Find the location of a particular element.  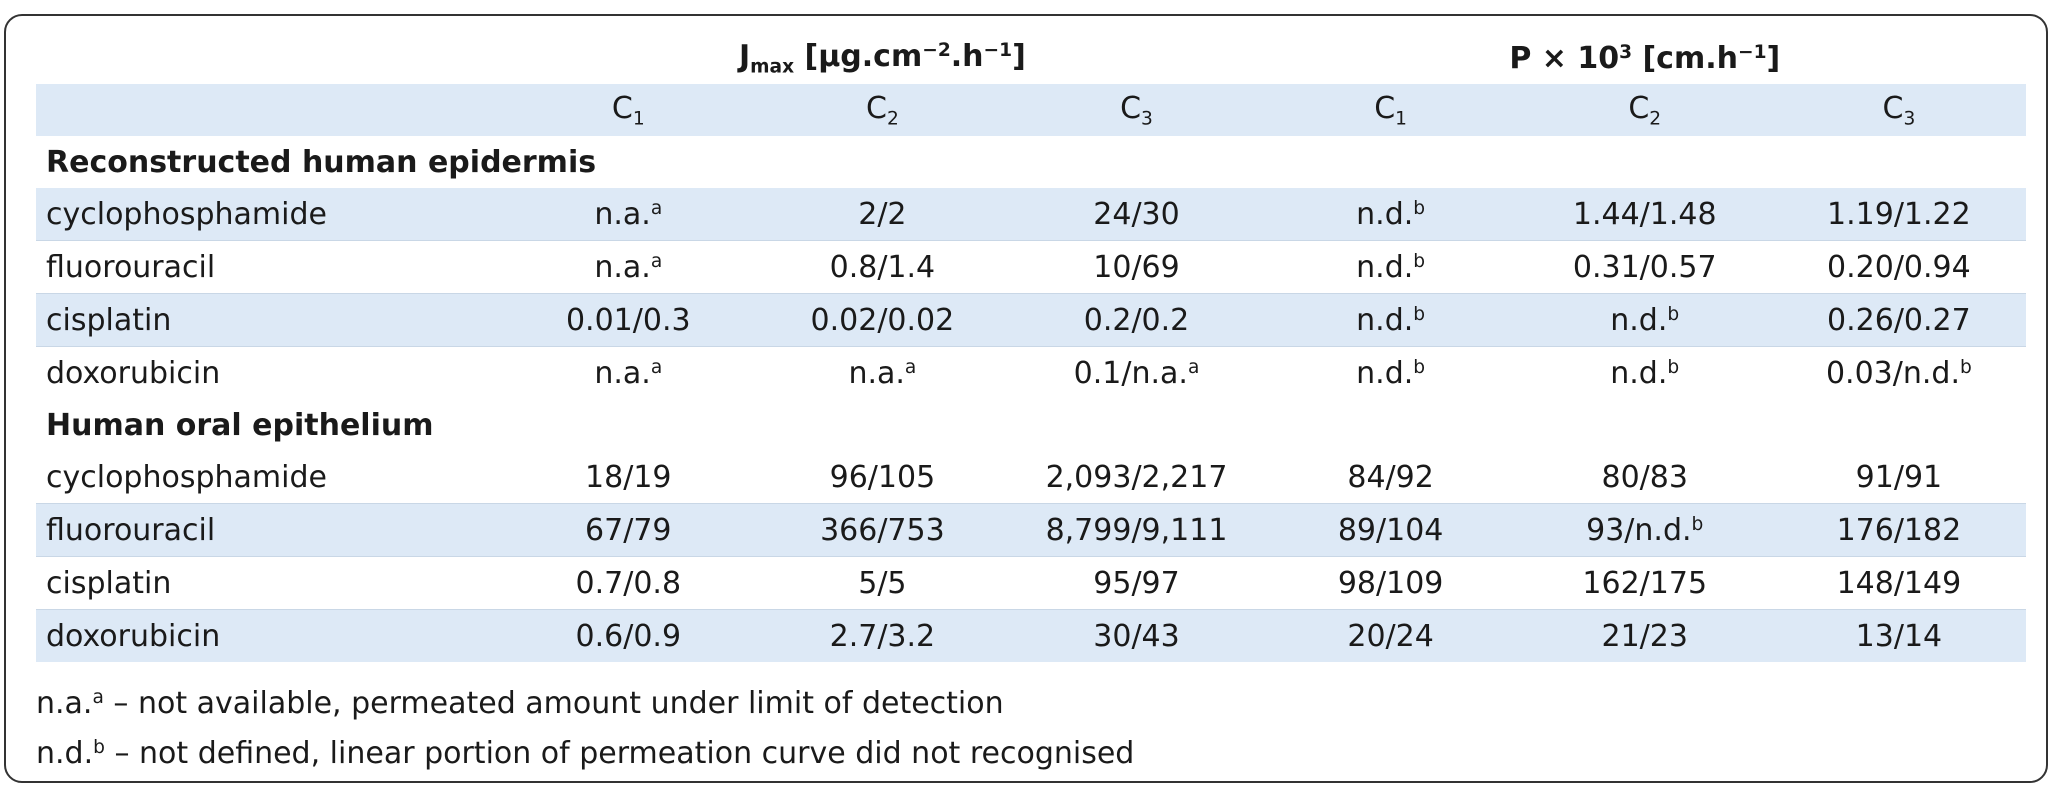

table-cell: 0.20/0.94 is located at coordinates (1898, 267).